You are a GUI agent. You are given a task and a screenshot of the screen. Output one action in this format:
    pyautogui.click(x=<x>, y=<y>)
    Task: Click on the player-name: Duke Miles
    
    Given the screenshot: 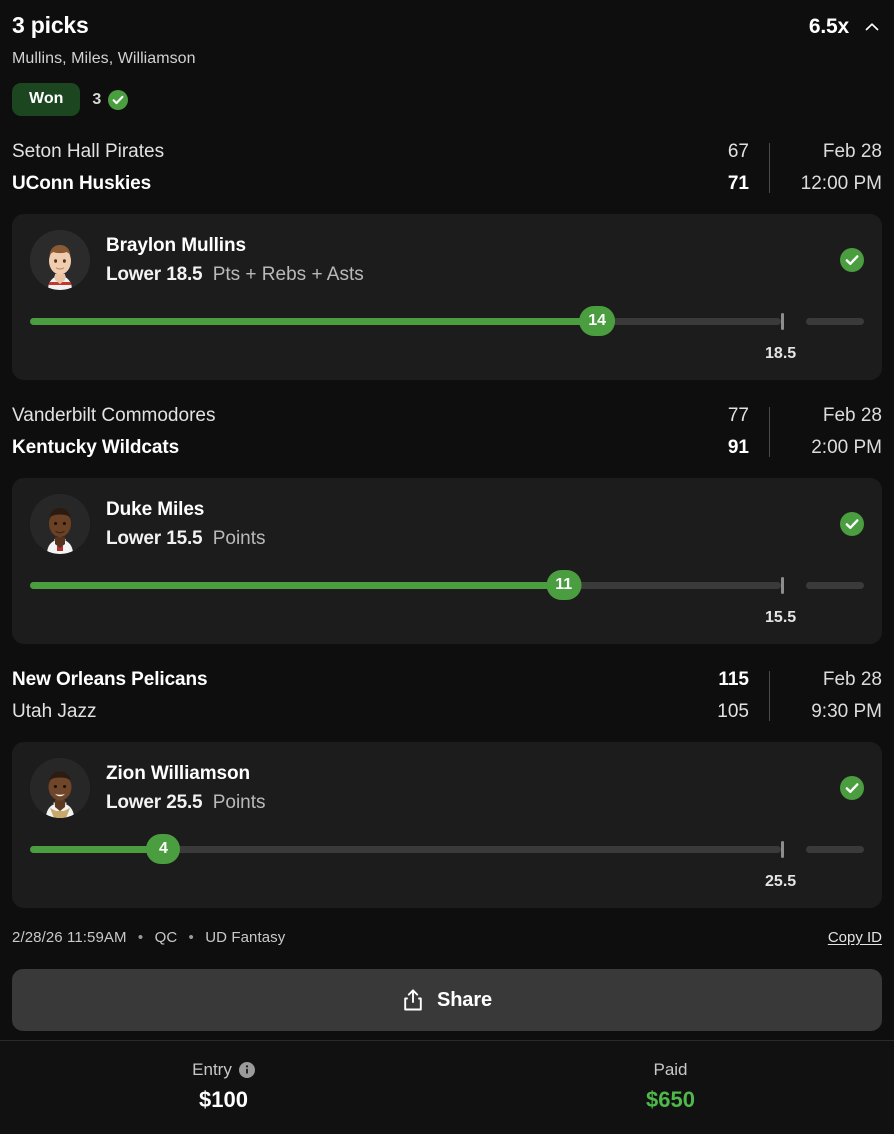 What is the action you would take?
    pyautogui.click(x=155, y=509)
    